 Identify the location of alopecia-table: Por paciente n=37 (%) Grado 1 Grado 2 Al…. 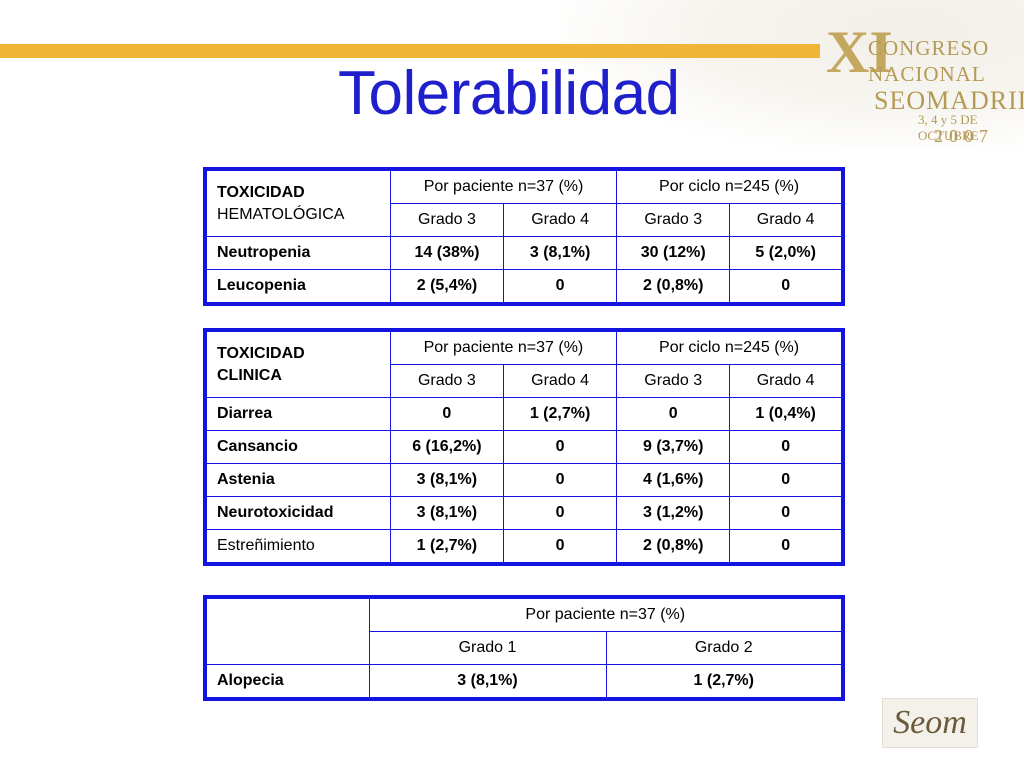
(524, 648).